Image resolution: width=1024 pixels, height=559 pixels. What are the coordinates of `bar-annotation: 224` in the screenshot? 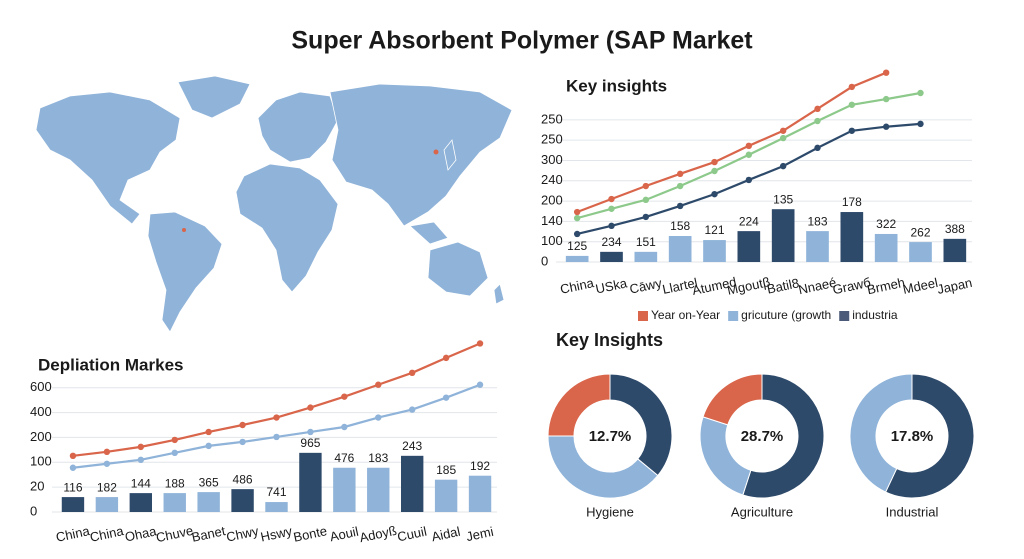 It's located at (749, 221).